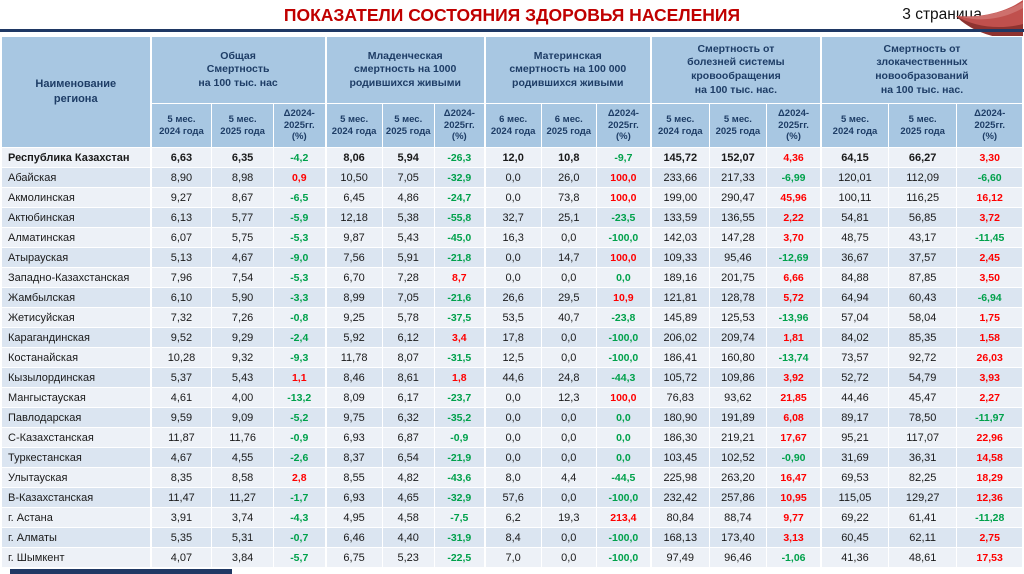  Describe the element at coordinates (353, 317) in the screenshot. I see `value-cell: 9,25` at that location.